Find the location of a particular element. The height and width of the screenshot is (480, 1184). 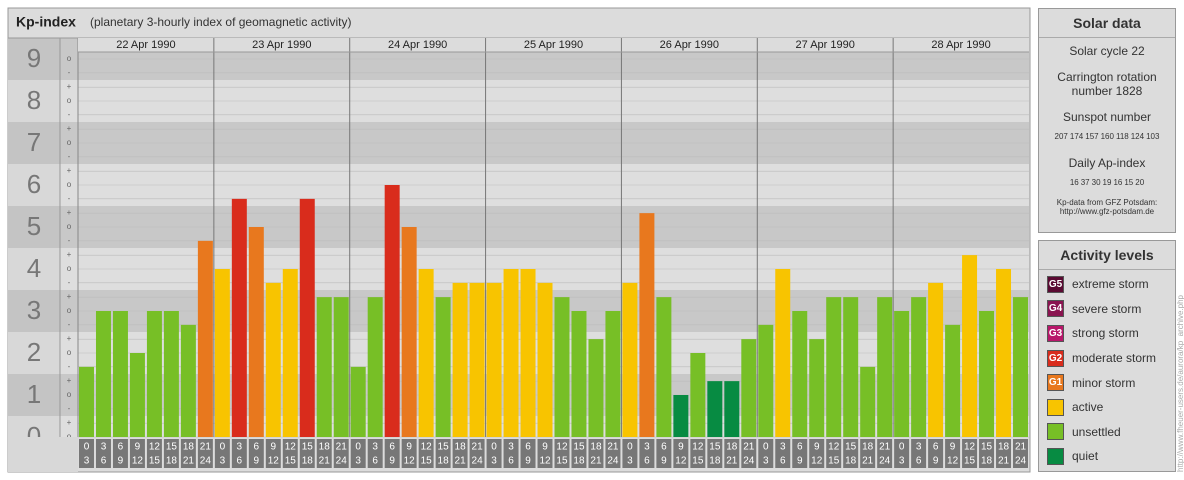

rotation: Carrington rotation number 1828 is located at coordinates (1107, 84).